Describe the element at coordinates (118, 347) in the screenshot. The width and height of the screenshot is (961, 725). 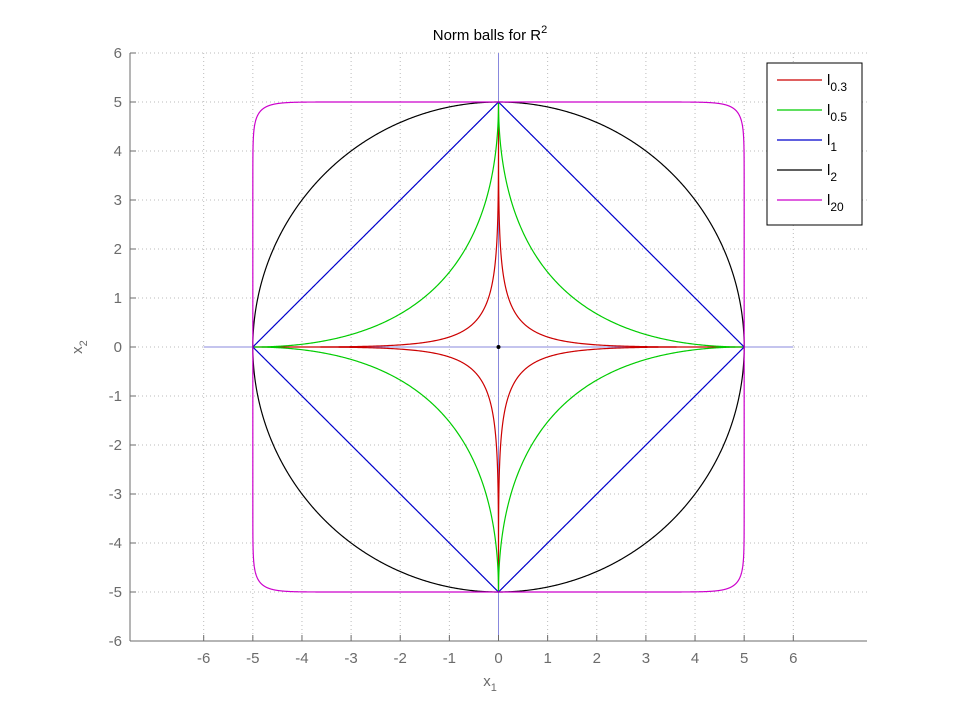
I see `y-tick-label: 0` at that location.